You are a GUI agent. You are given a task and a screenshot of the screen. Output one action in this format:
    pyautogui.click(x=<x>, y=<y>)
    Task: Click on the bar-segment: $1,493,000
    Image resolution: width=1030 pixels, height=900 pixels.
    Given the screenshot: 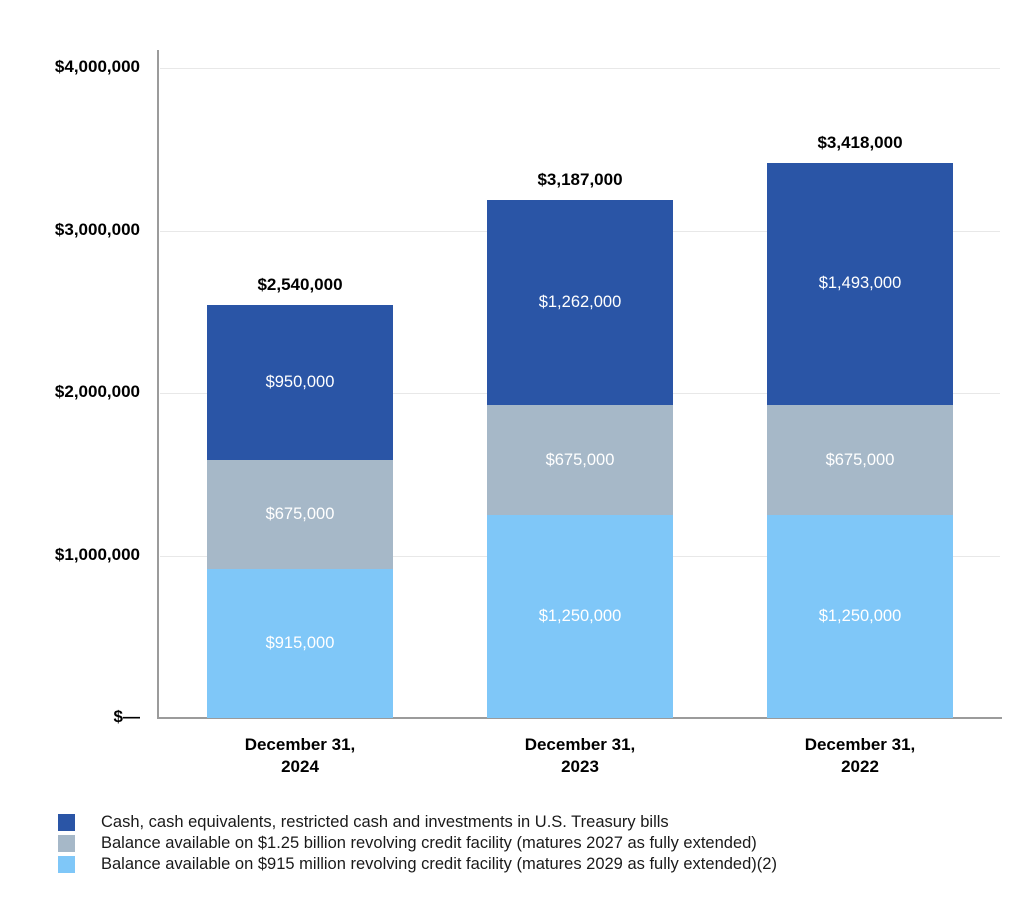 What is the action you would take?
    pyautogui.click(x=860, y=284)
    